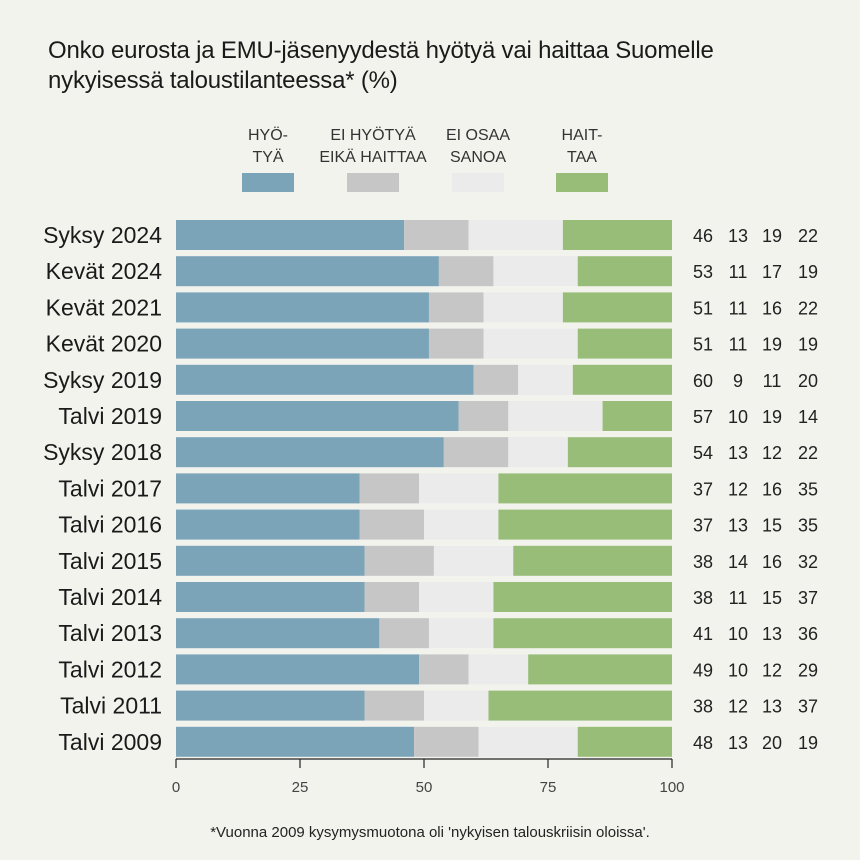 The width and height of the screenshot is (860, 860). Describe the element at coordinates (478, 135) in the screenshot. I see `legend-label: EI OSAA` at that location.